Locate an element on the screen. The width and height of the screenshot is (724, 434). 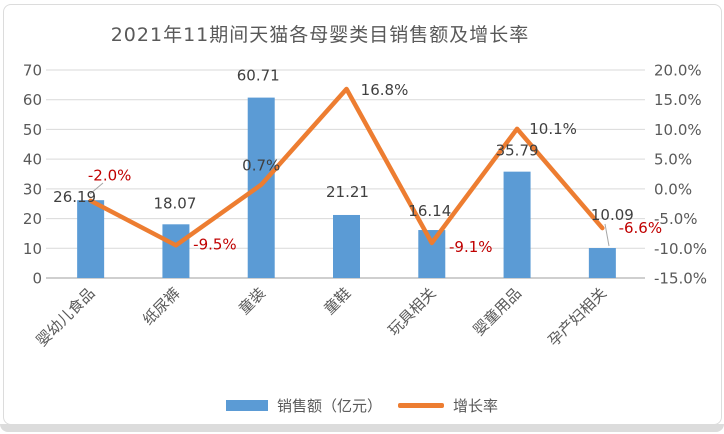
category-label: 童鞋 is located at coordinates (337, 301).